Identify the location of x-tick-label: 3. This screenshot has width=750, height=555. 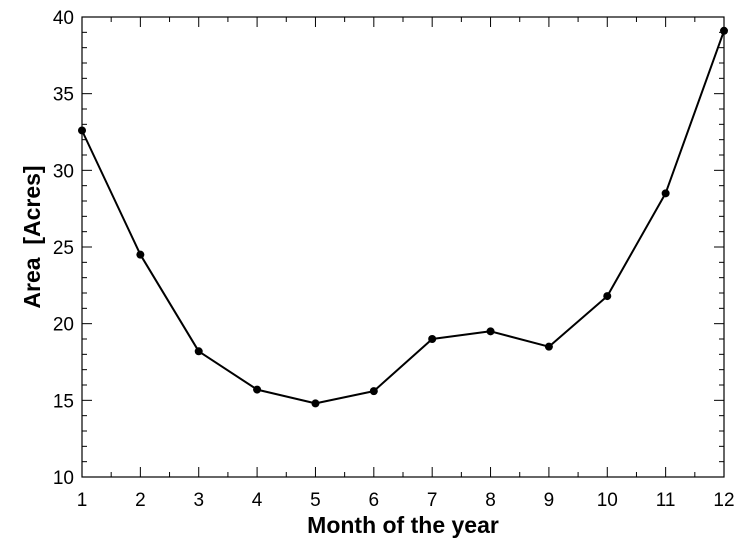
(198, 500).